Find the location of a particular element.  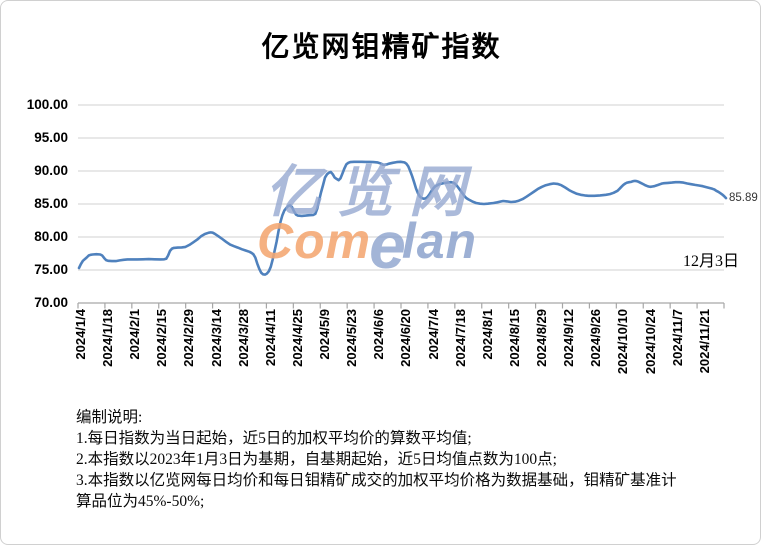

chart-title: 亿览网钼精矿指数 is located at coordinates (381, 47).